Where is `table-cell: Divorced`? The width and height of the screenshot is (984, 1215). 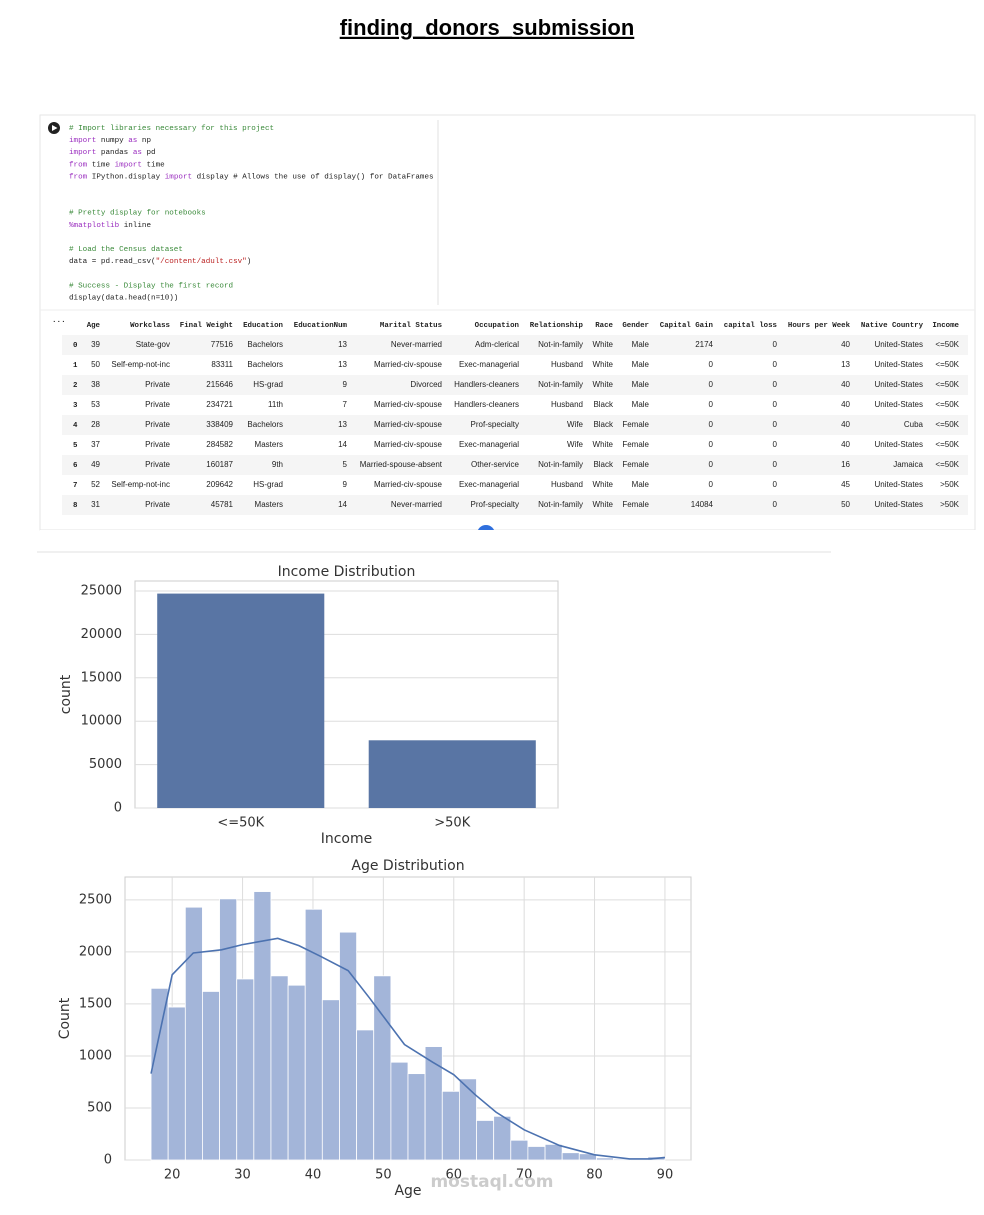
table-cell: Divorced is located at coordinates (426, 384).